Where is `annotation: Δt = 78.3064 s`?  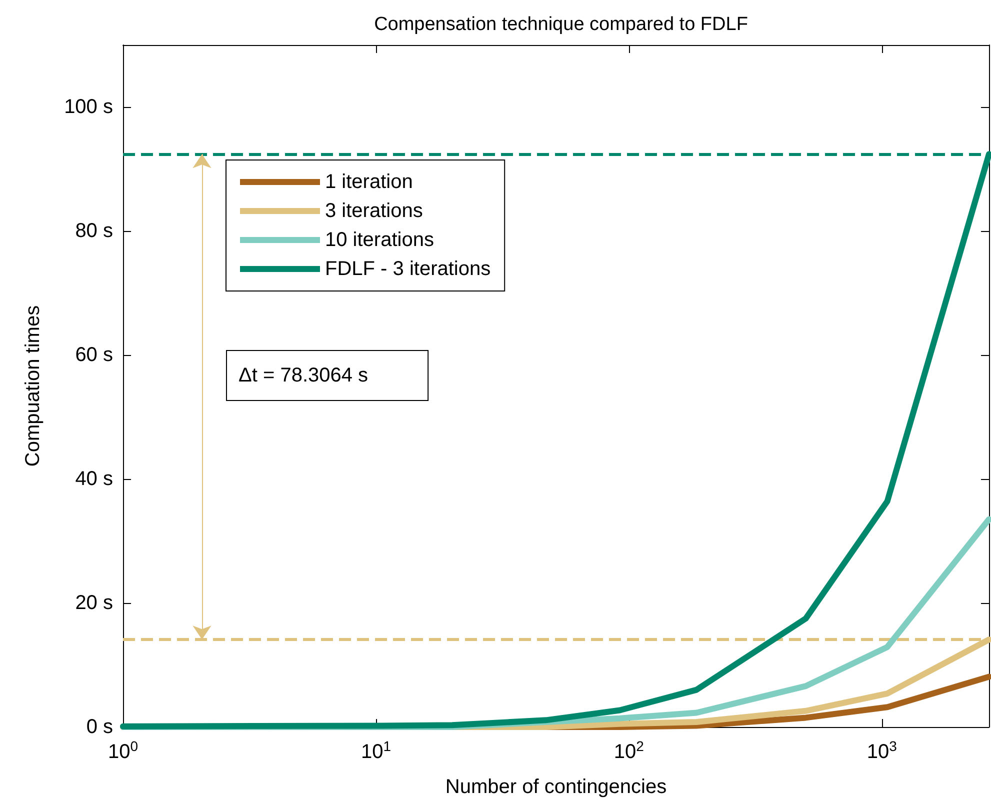
annotation: Δt = 78.3064 s is located at coordinates (303, 375).